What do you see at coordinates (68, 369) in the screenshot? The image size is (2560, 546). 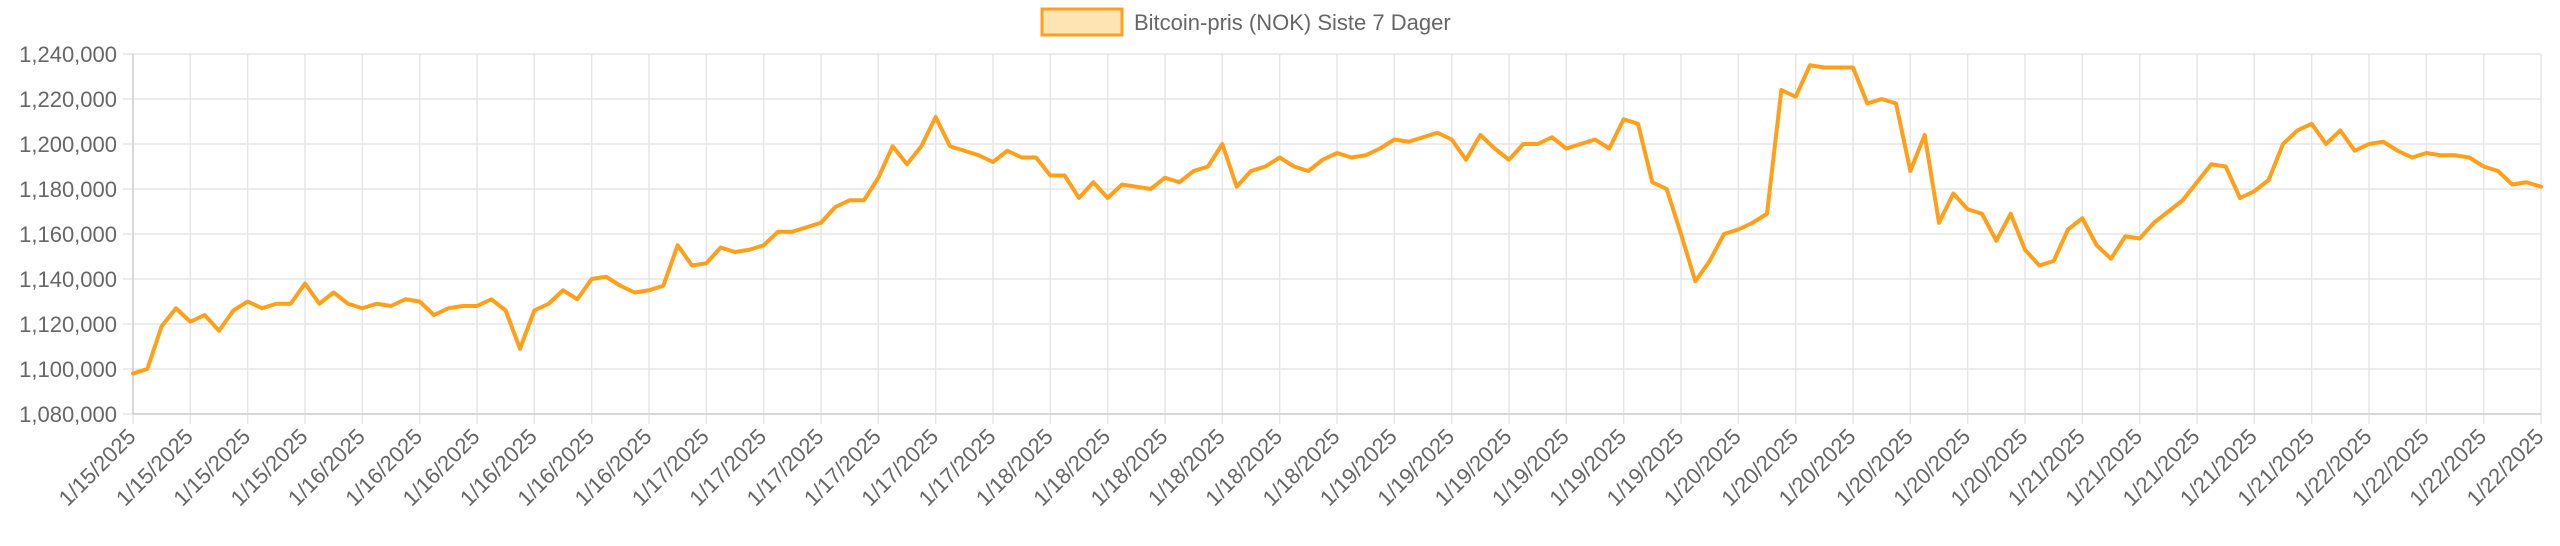 I see `y-tick-label: 1,100,000` at bounding box center [68, 369].